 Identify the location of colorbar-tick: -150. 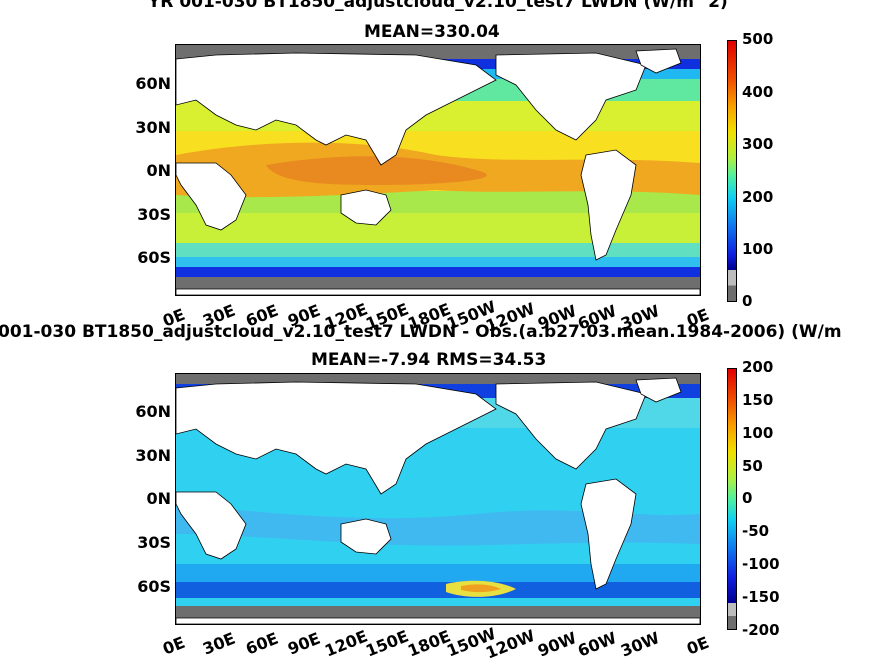
(761, 597).